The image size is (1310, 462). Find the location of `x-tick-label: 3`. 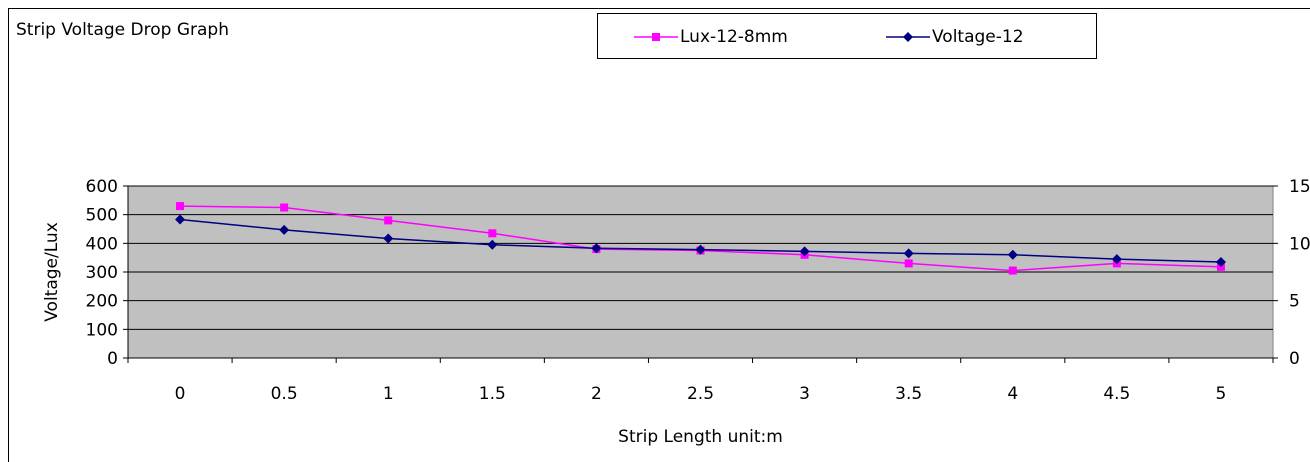

x-tick-label: 3 is located at coordinates (804, 394).